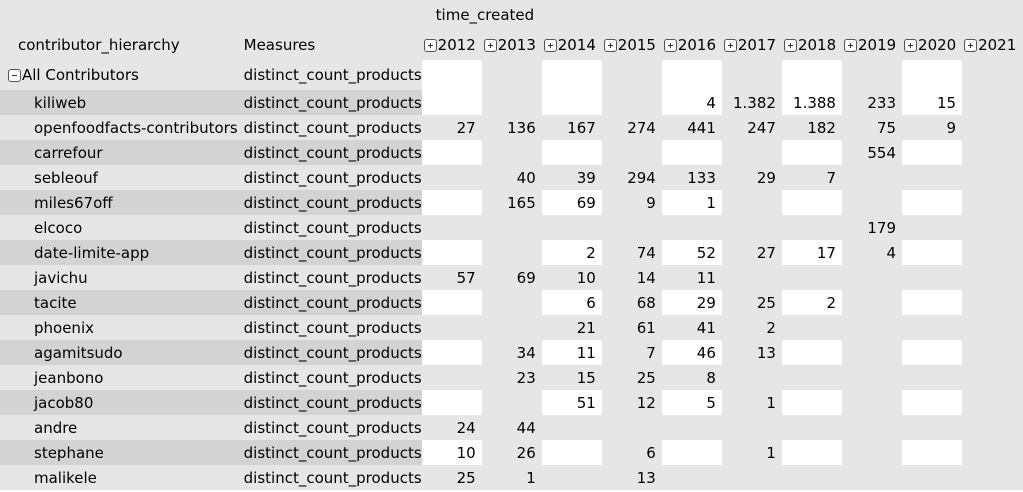  Describe the element at coordinates (119, 327) in the screenshot. I see `row-member-label: phoenix` at that location.